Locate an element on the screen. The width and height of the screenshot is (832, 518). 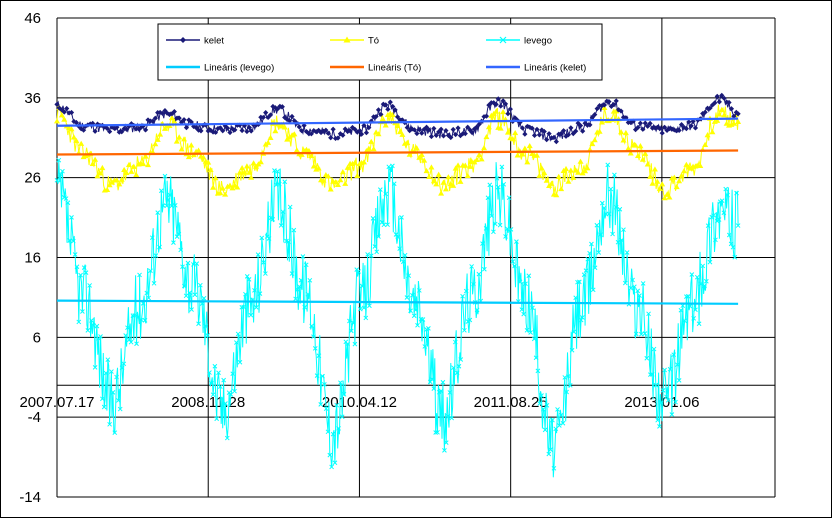
legend-marker is located at coordinates (503, 40).